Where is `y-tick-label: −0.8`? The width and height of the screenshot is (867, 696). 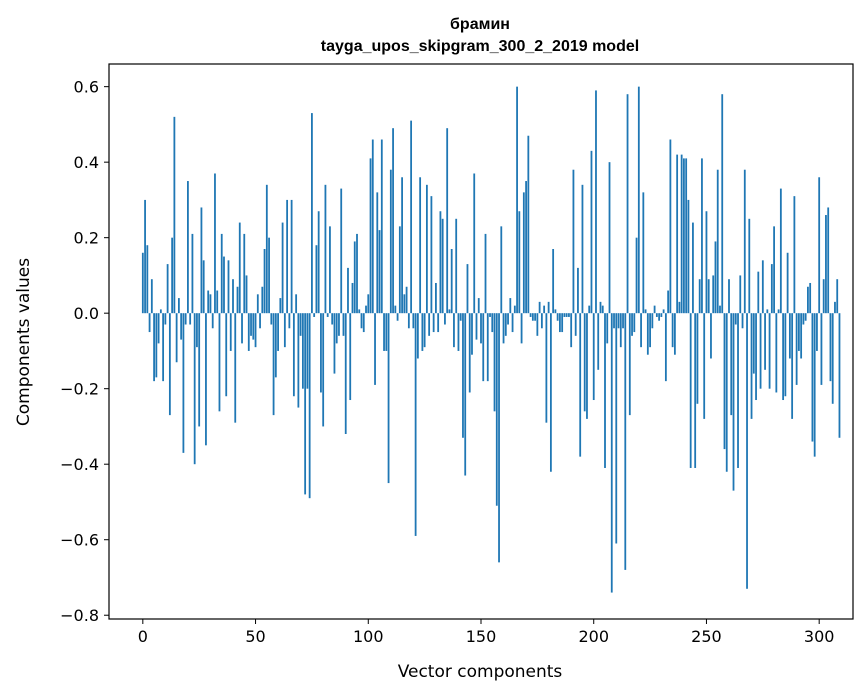
y-tick-label: −0.8 is located at coordinates (79, 615).